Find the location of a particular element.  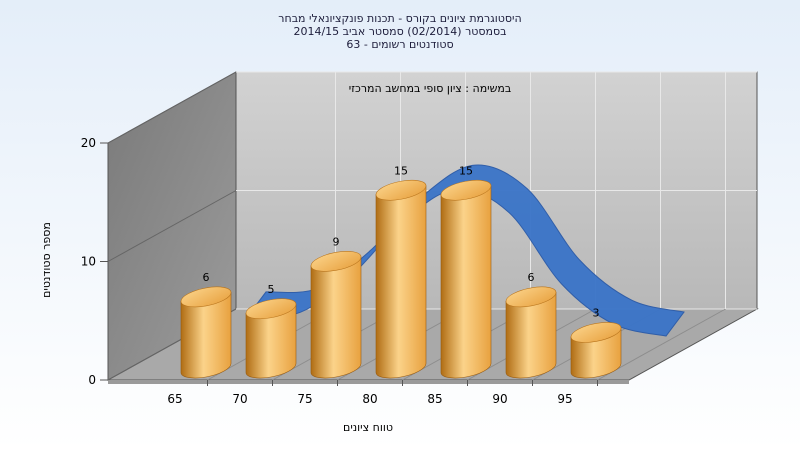

bar-value-label: 9 is located at coordinates (336, 241).